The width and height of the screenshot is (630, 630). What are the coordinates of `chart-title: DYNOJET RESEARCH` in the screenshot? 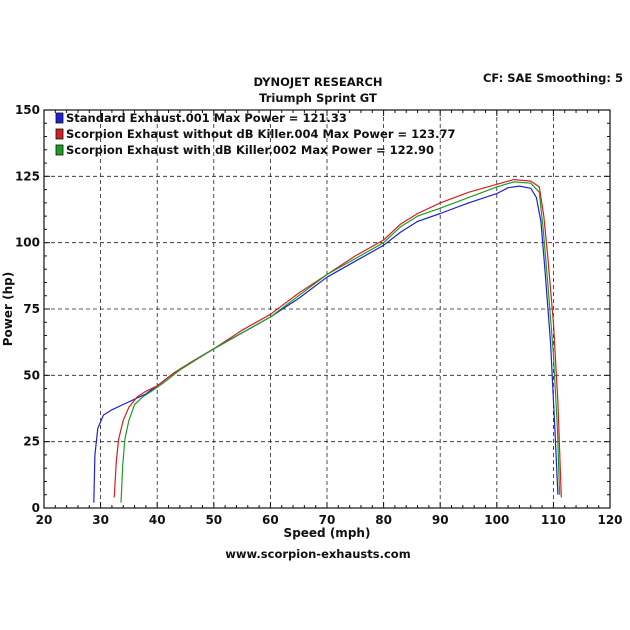 It's located at (317, 82).